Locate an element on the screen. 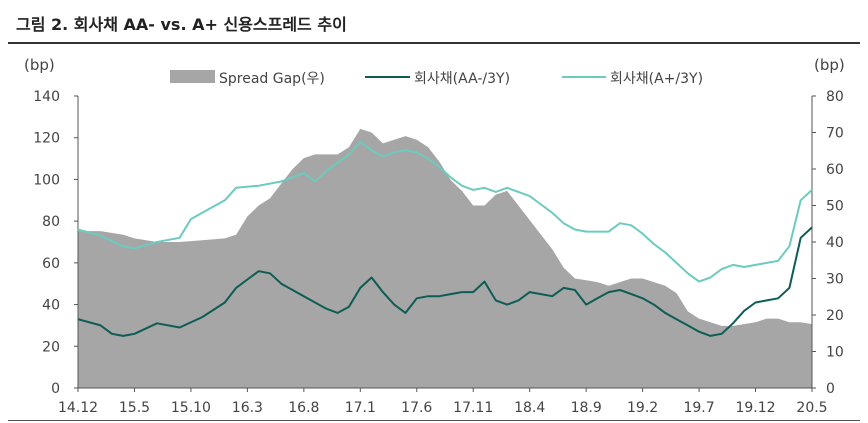 Image resolution: width=868 pixels, height=423 pixels. left-tick-label: 60 is located at coordinates (51, 264).